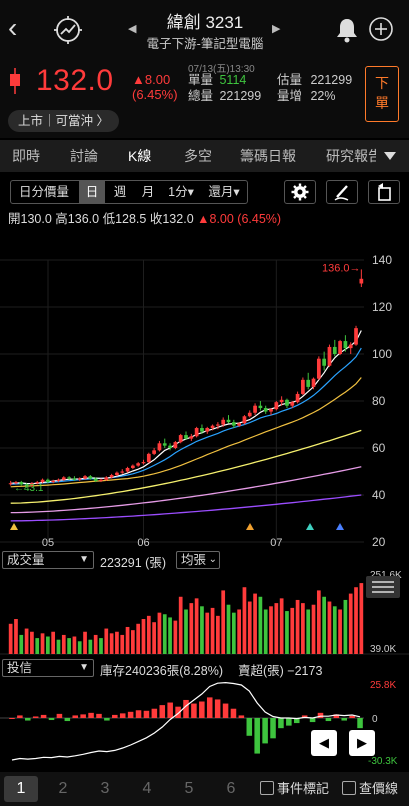  Describe the element at coordinates (382, 307) in the screenshot. I see `y-tick-label: 120` at that location.